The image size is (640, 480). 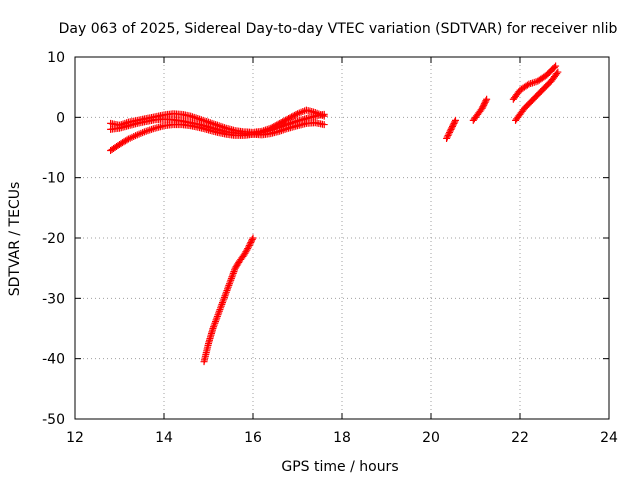 What do you see at coordinates (164, 438) in the screenshot?
I see `x-tick-label: 14` at bounding box center [164, 438].